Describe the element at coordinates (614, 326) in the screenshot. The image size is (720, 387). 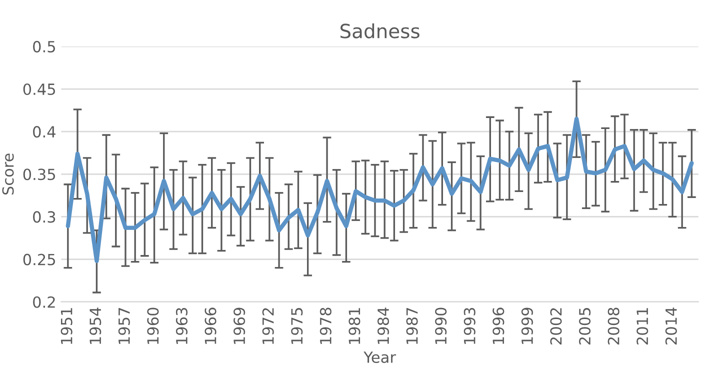
I see `x-tick-label: 2008` at that location.